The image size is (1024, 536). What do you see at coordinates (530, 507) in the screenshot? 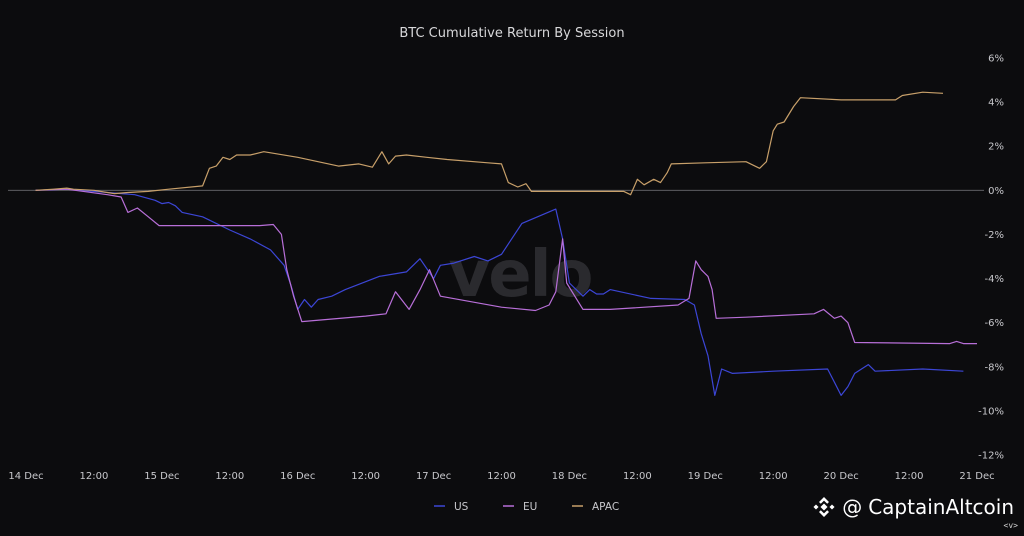
I see `legend-label: EU` at bounding box center [530, 507].